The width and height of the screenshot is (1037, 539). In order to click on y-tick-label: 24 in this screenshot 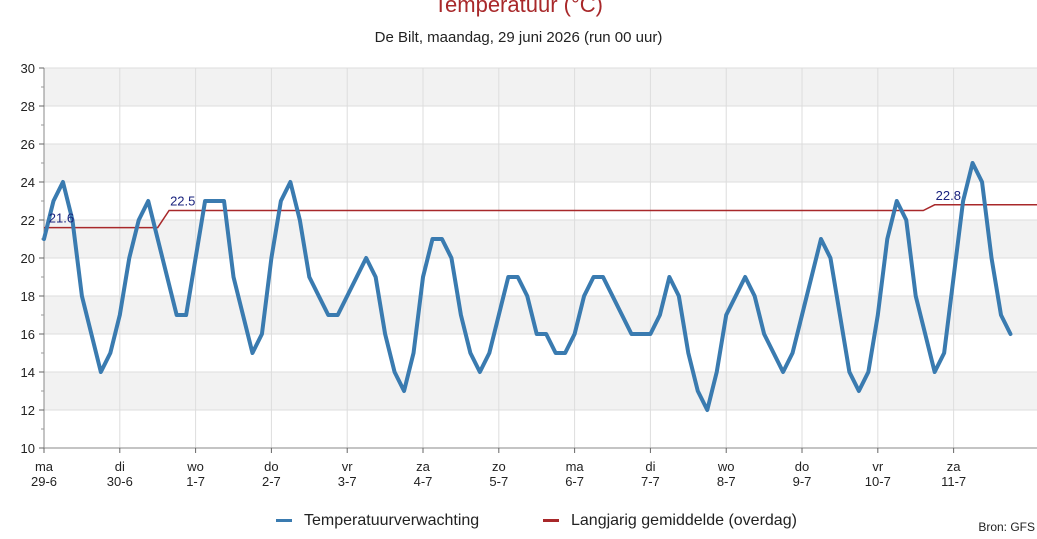, I will do `click(28, 182)`.